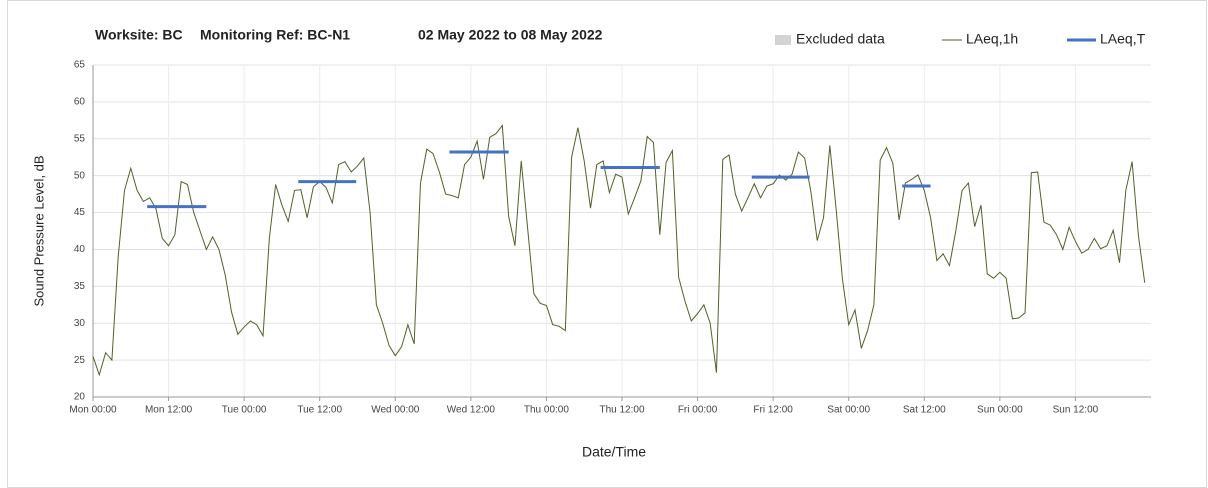 The image size is (1208, 488). I want to click on y-tick-label: 25, so click(80, 360).